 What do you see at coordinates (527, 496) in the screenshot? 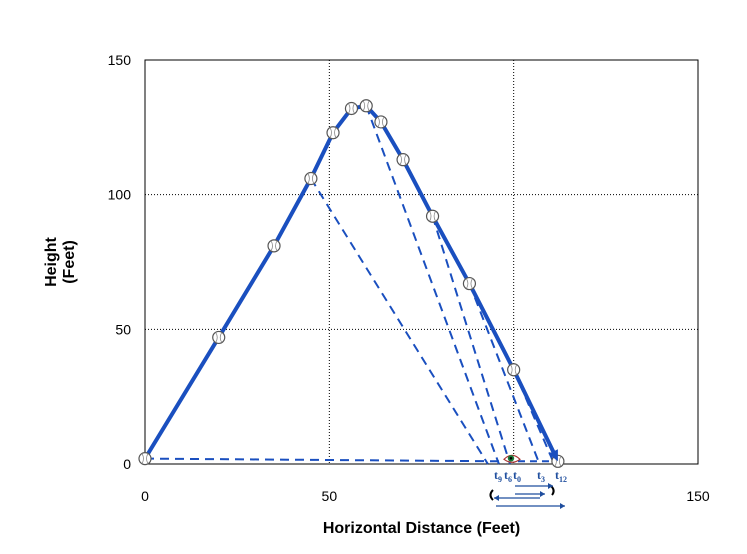
I see `time-arrows` at bounding box center [527, 496].